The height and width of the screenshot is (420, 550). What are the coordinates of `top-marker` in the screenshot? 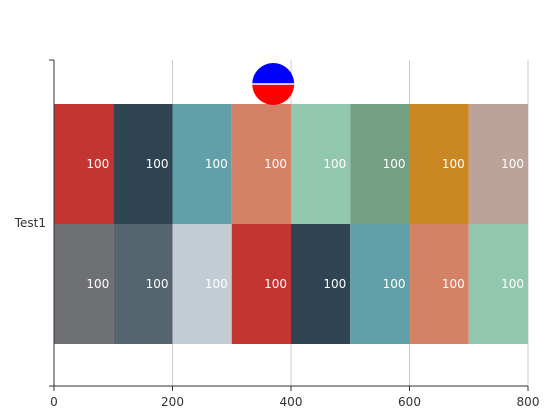 It's located at (273, 84).